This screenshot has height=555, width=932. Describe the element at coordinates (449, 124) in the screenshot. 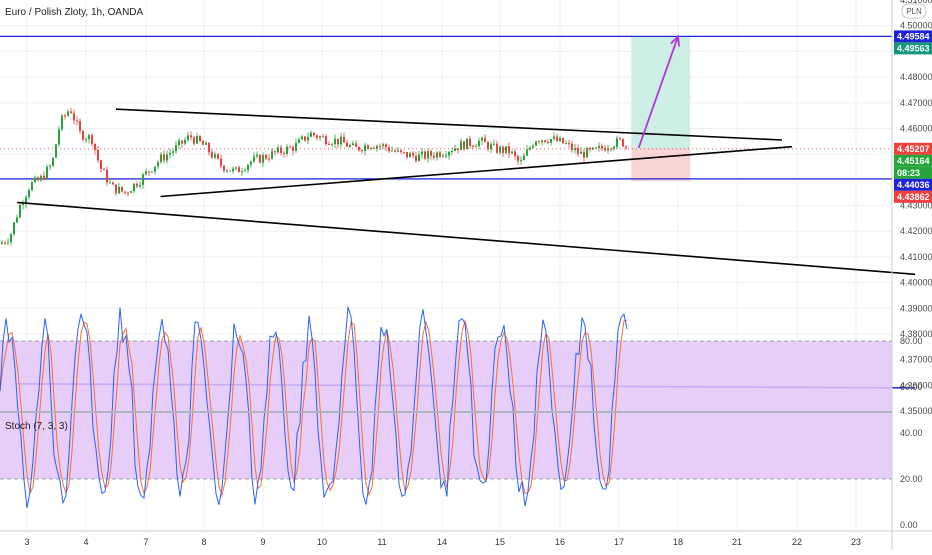

I see `trend-line` at that location.